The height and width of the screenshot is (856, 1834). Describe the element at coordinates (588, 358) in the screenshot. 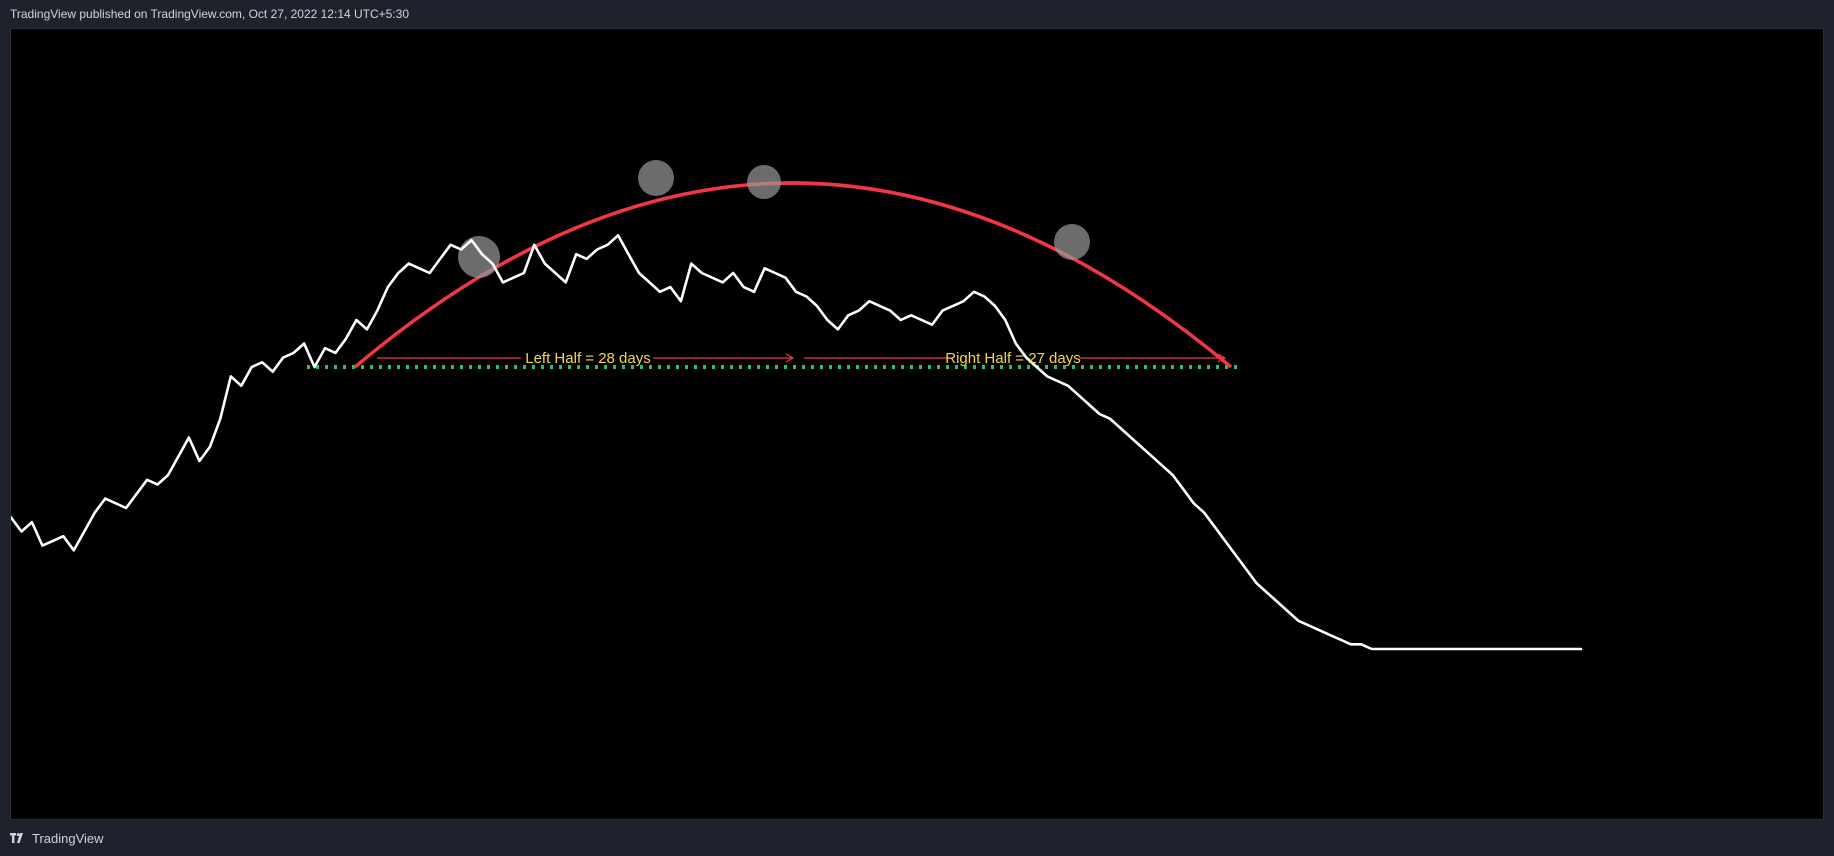

I see `left-half-label: Left Half = 28 days` at that location.